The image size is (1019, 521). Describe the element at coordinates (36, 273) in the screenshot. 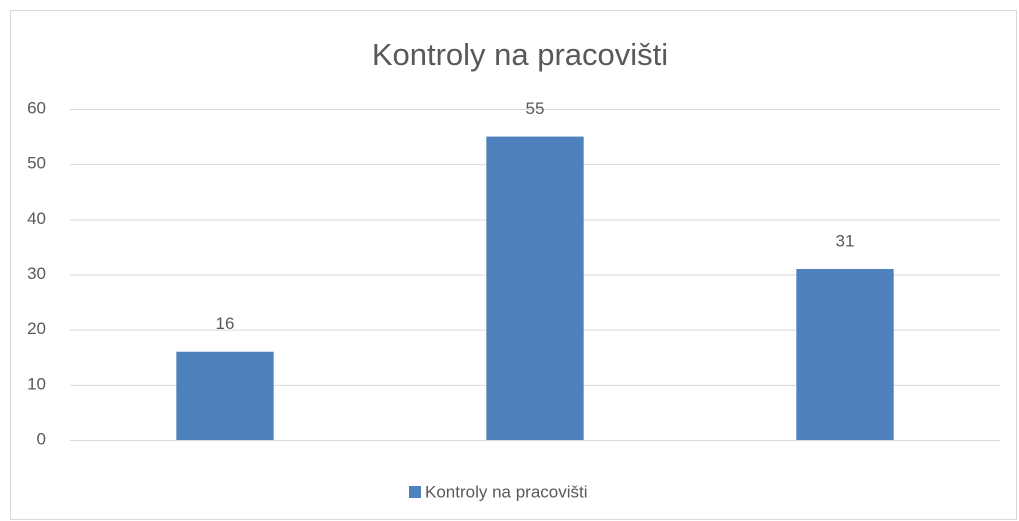

I see `y-tick-label: 30` at that location.